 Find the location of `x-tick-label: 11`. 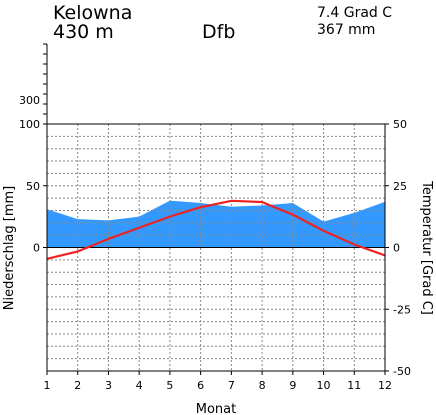

x-tick-label: 11 is located at coordinates (354, 385).